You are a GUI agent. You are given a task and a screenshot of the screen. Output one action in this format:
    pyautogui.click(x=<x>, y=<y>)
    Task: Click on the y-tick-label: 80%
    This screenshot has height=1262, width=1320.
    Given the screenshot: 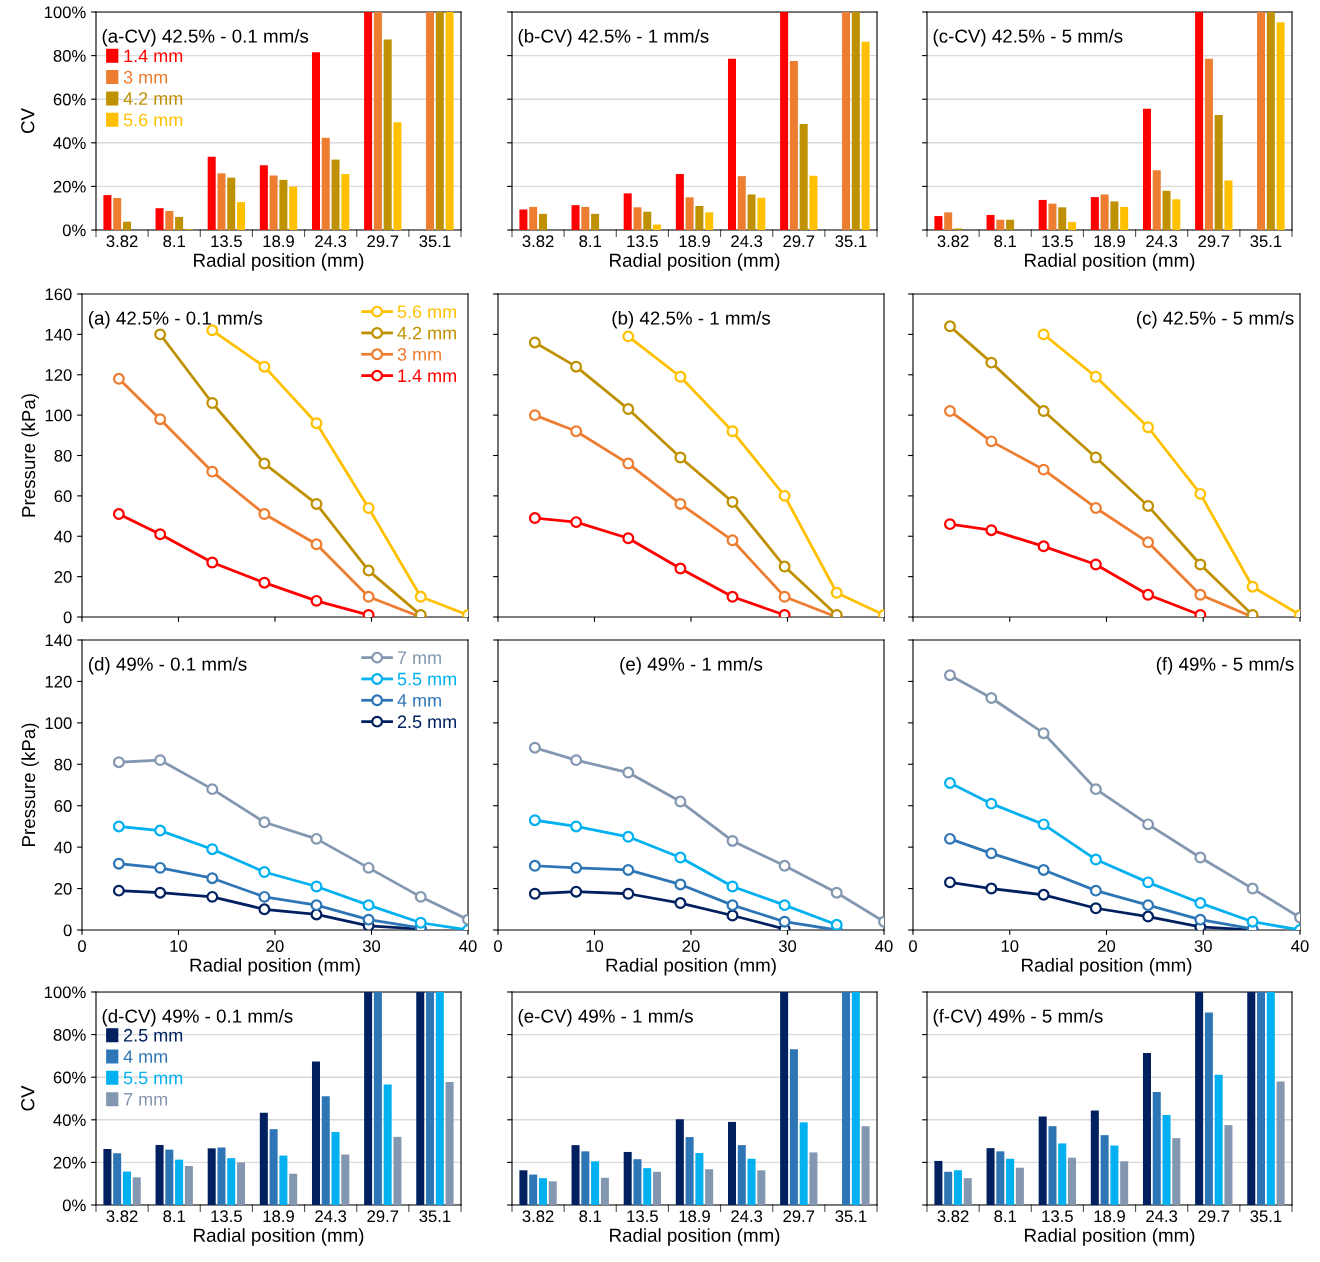 What is the action you would take?
    pyautogui.click(x=69, y=56)
    